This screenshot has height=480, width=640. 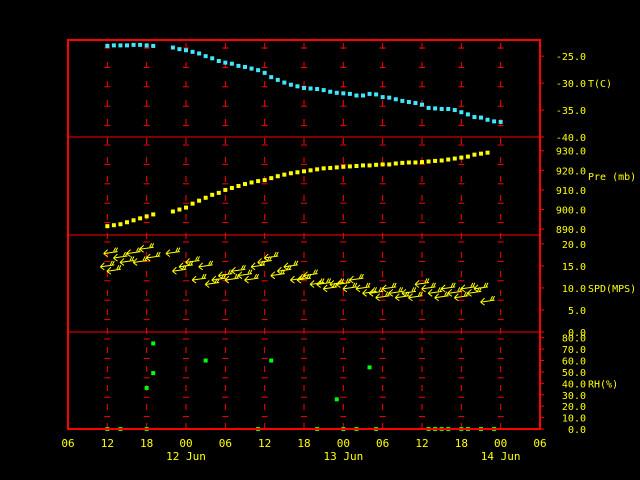 I want to click on x-tick-label: 18, so click(x=461, y=443).